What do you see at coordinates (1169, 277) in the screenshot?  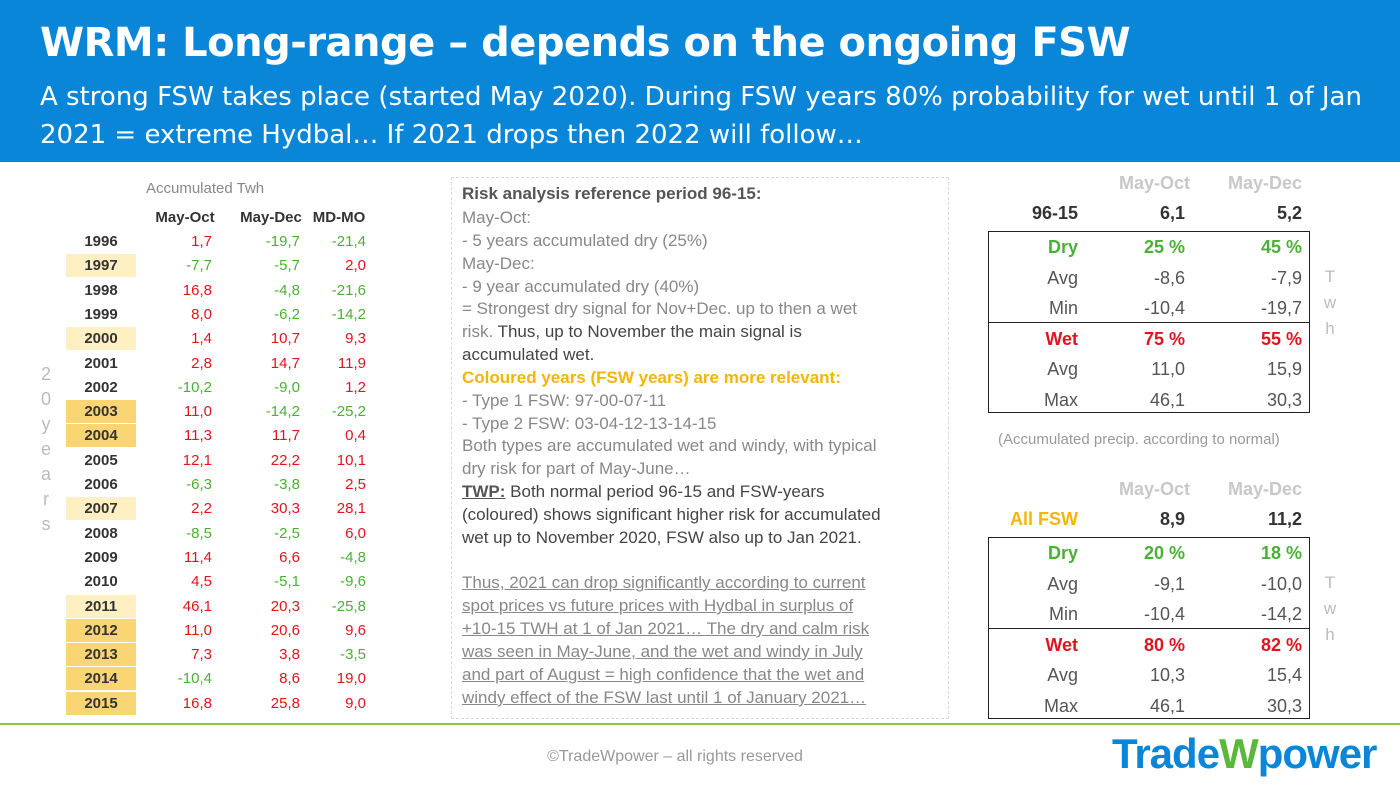 I see `dry_avg-value: -8,6` at bounding box center [1169, 277].